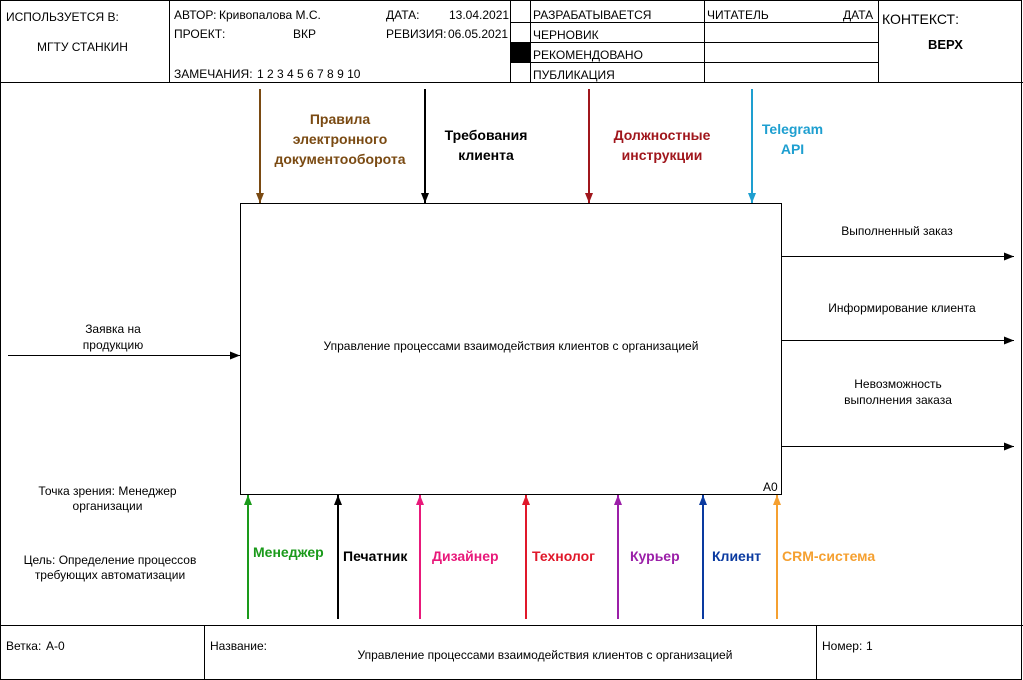  What do you see at coordinates (898, 400) in the screenshot?
I see `output-label-impossible-line2: выполнения заказа` at bounding box center [898, 400].